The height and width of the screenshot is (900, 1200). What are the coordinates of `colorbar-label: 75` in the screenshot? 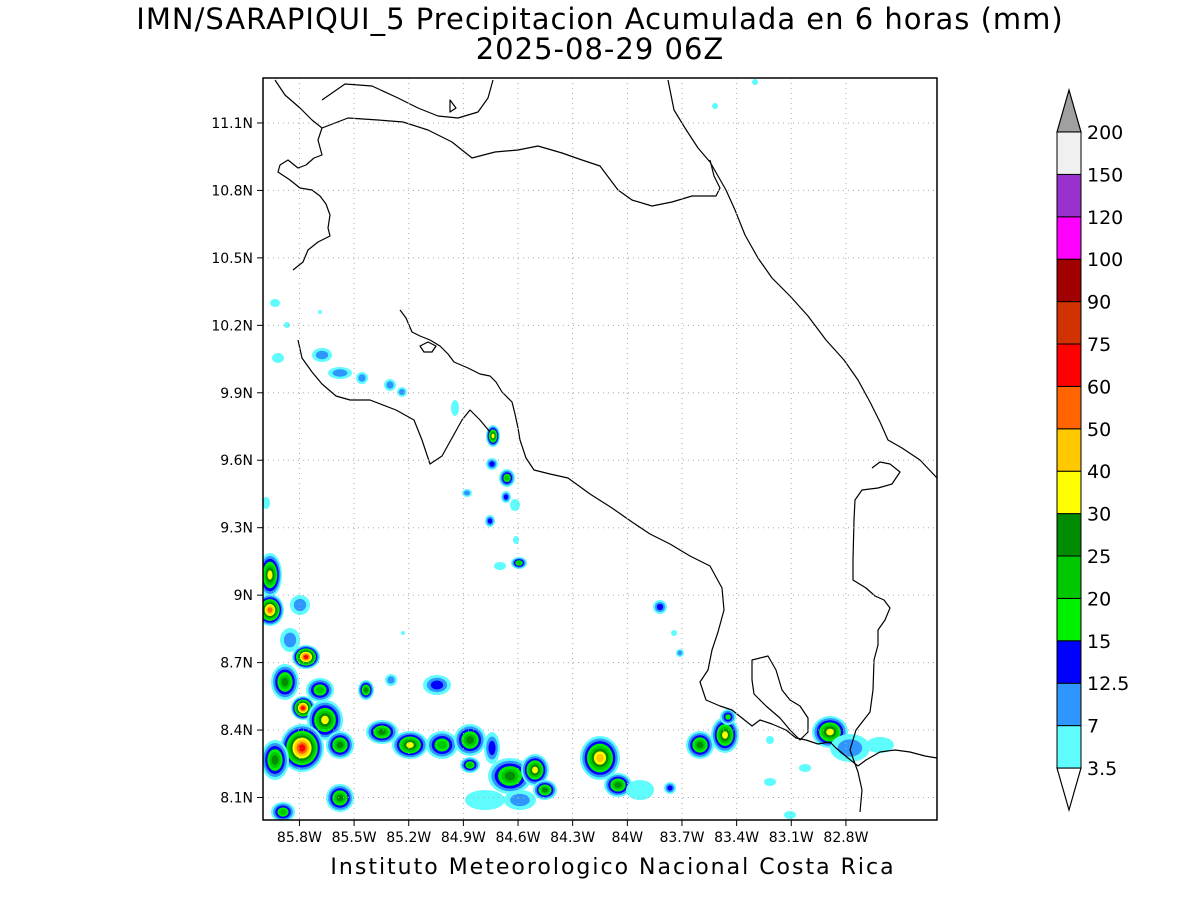 It's located at (1099, 345).